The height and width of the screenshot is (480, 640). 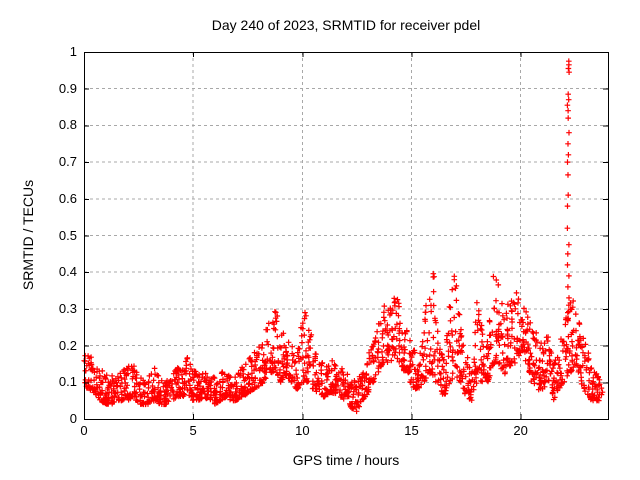 What do you see at coordinates (302, 430) in the screenshot?
I see `x-tick-label: 10` at bounding box center [302, 430].